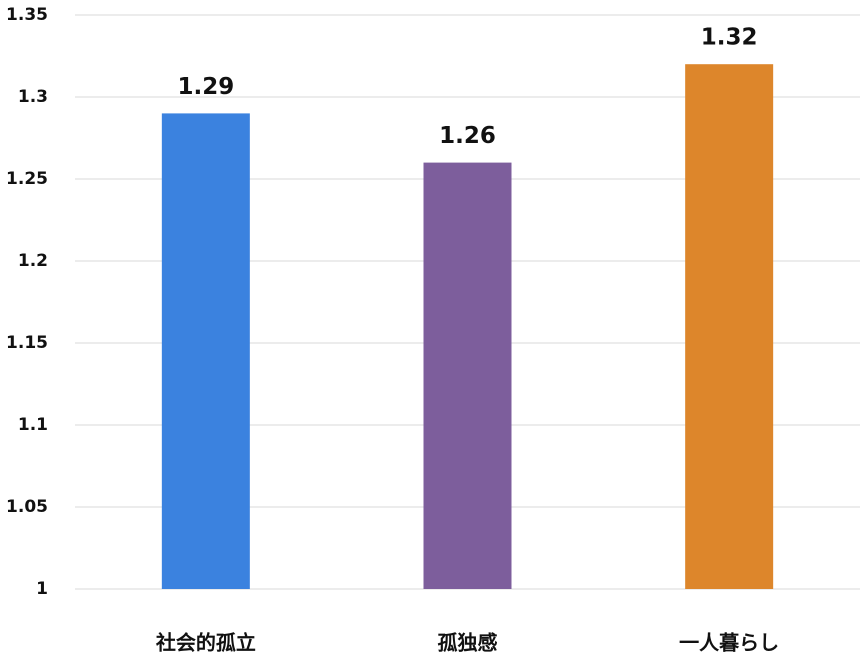 This screenshot has width=860, height=660. Describe the element at coordinates (27, 15) in the screenshot. I see `y-tick-label: 1.35` at that location.